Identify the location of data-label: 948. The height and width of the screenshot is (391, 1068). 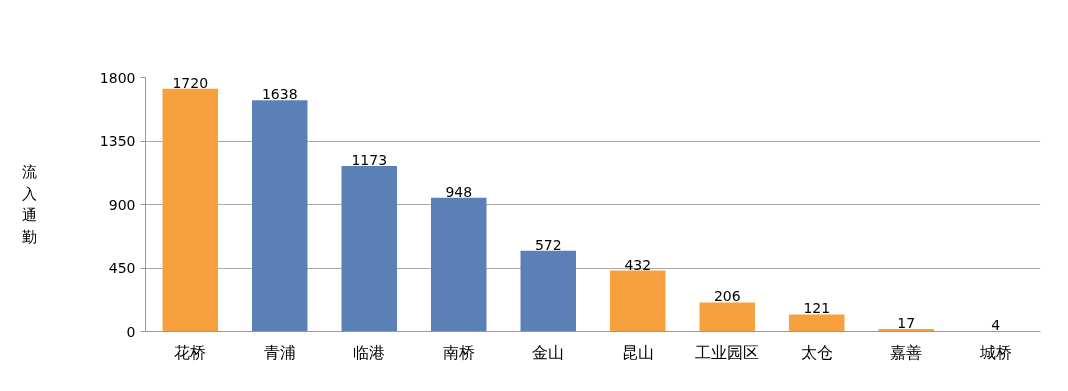
(459, 191).